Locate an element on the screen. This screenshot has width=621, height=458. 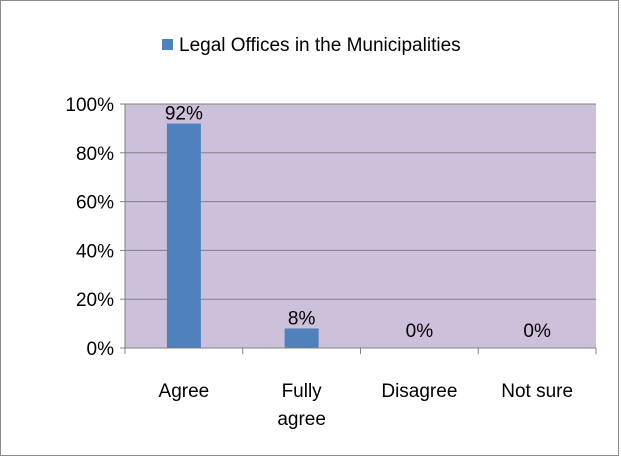
x-tick-label: Agree is located at coordinates (184, 391).